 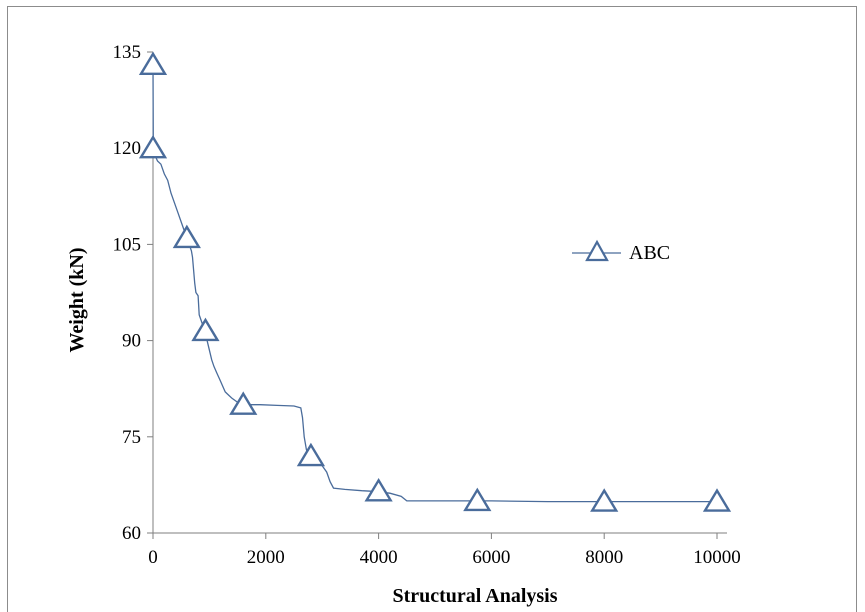 I want to click on y-tick-label: 105, so click(x=127, y=244).